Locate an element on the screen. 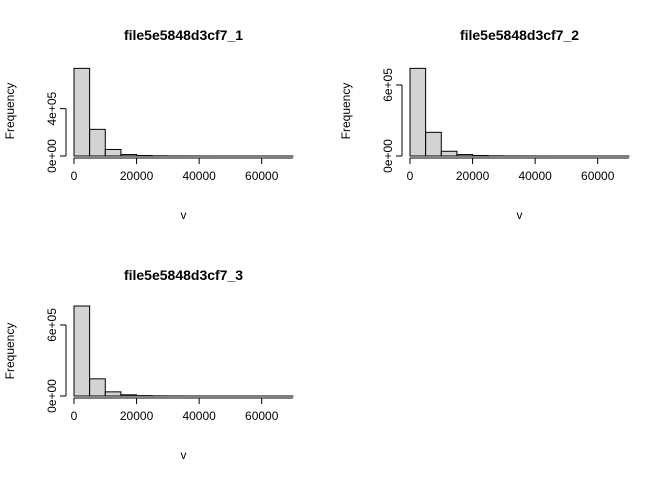 Image resolution: width=672 pixels, height=480 pixels. chart-title: file5e5848d3cf7_1 is located at coordinates (183, 35).